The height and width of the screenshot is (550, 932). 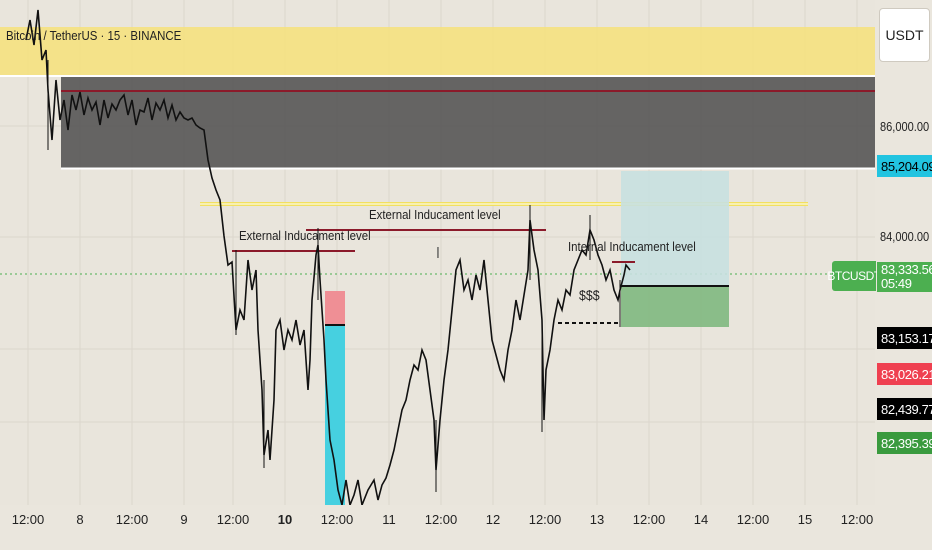 I want to click on last-price-tag: 83,333.56 05:49, so click(x=904, y=277).